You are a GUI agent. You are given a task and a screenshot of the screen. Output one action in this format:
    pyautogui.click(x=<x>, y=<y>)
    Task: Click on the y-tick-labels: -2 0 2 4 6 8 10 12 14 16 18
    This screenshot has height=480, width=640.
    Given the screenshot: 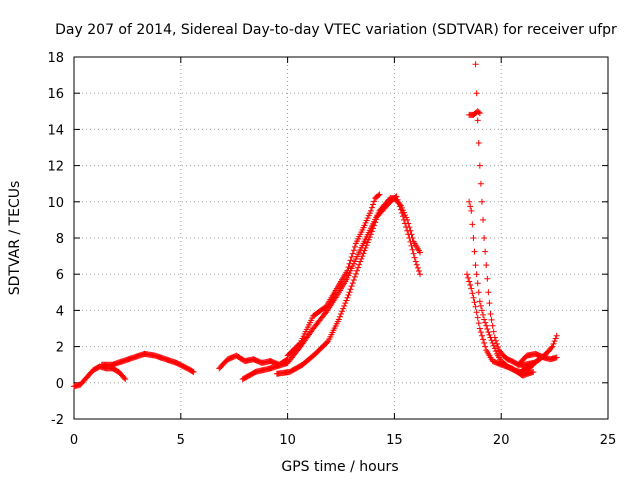 What is the action you would take?
    pyautogui.click(x=55, y=239)
    